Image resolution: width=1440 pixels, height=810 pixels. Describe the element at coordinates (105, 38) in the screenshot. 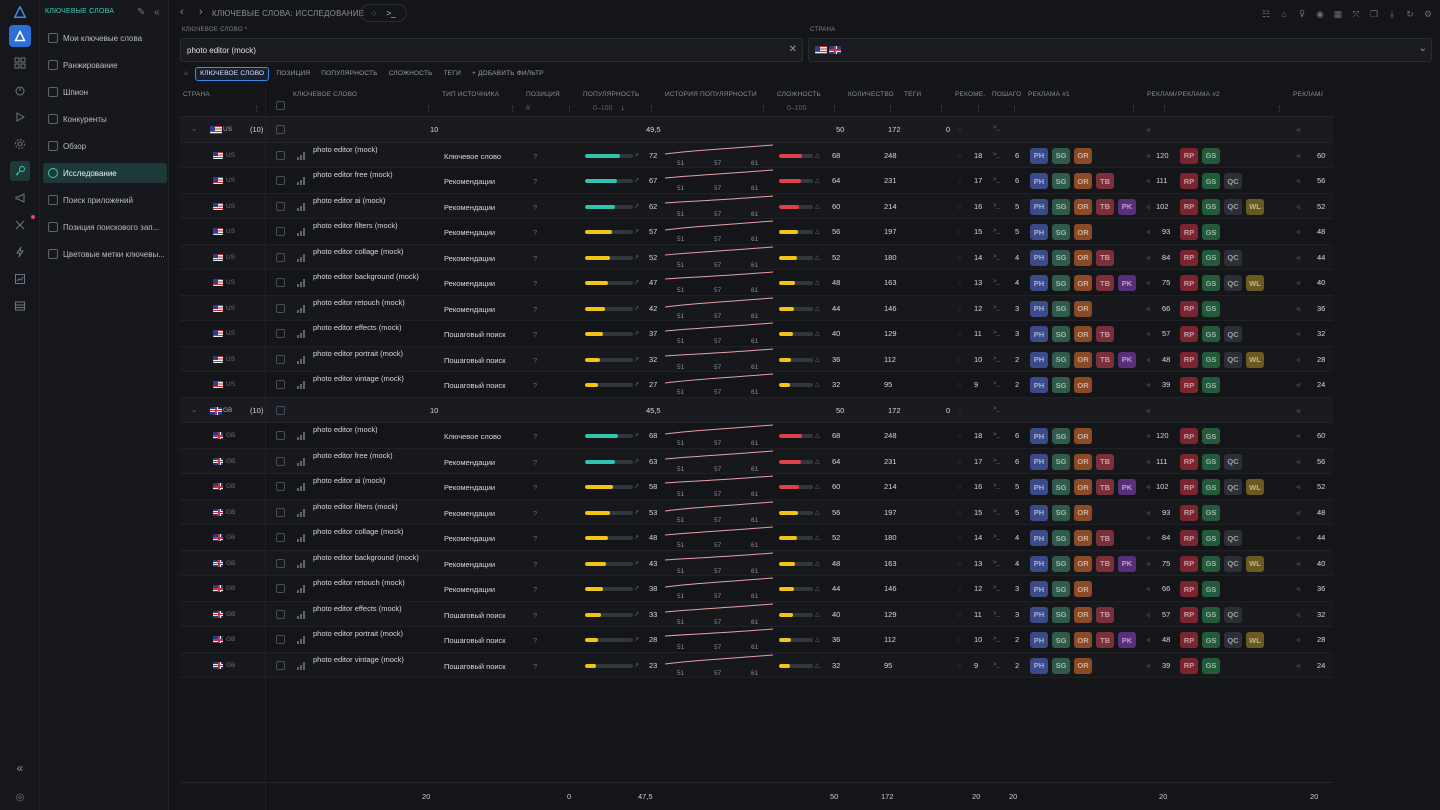

I see `sidebar-item-0: Мои ключевые слова` at that location.